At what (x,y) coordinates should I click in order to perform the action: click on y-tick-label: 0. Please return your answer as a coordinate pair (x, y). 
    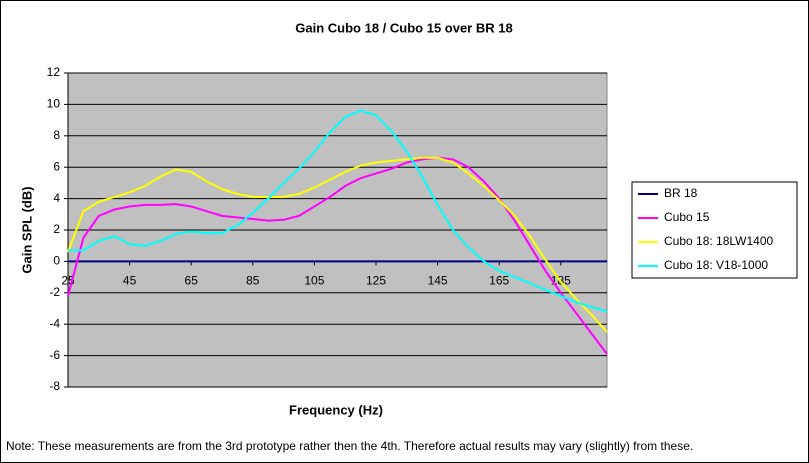
    Looking at the image, I should click on (56, 261).